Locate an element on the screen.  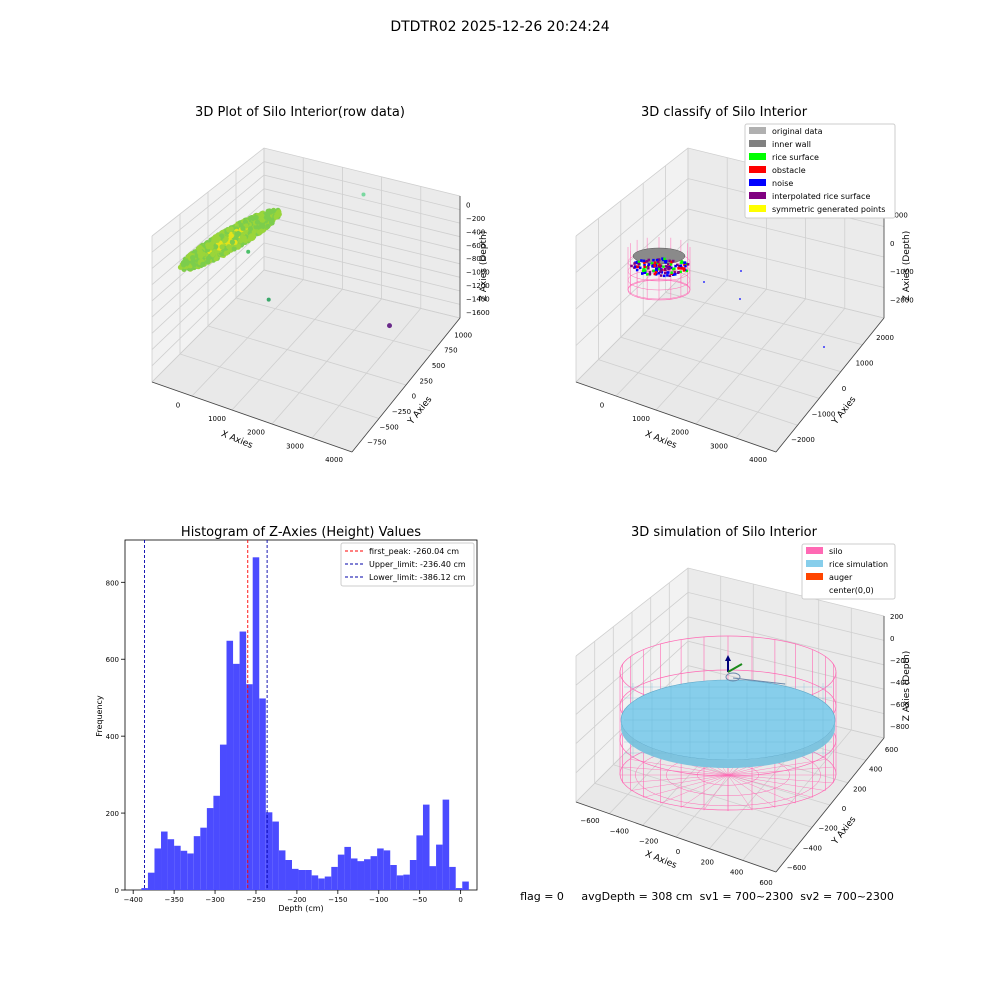
x-tick-label: 600 is located at coordinates (765, 883).